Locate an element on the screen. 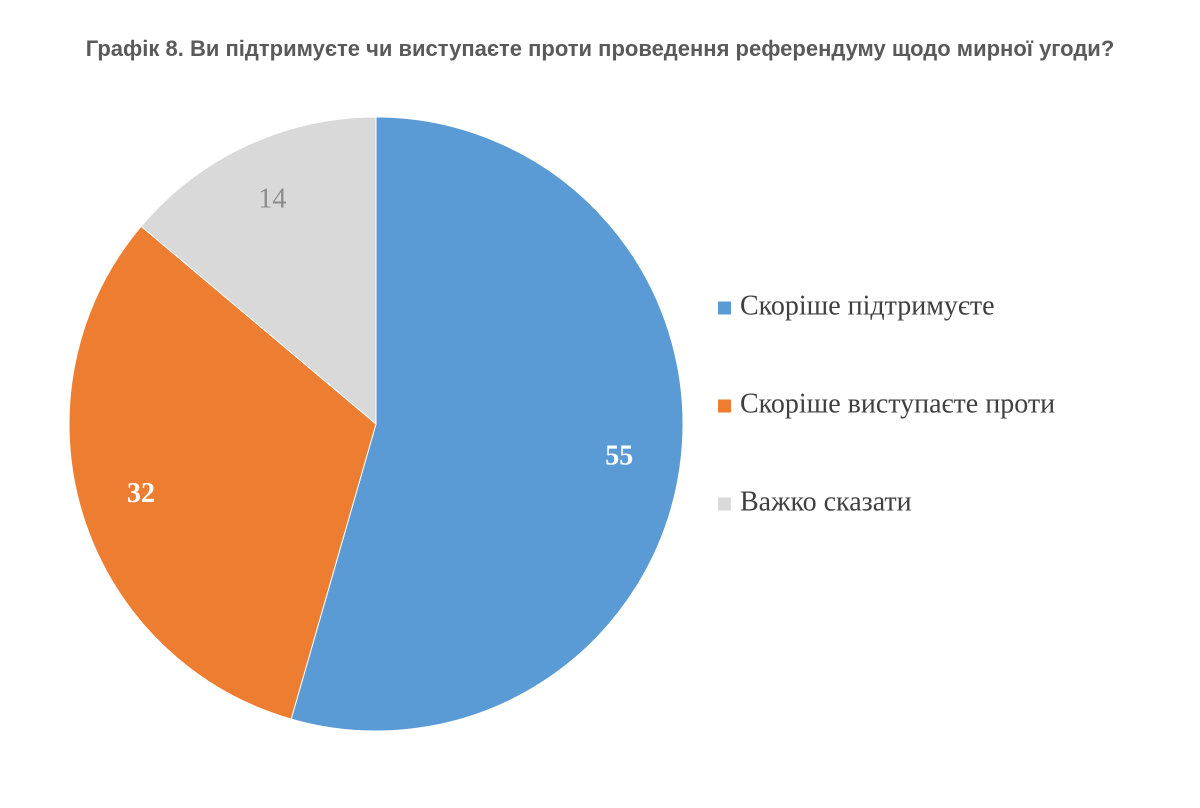 The image size is (1200, 808). data-label-3: 14 is located at coordinates (272, 199).